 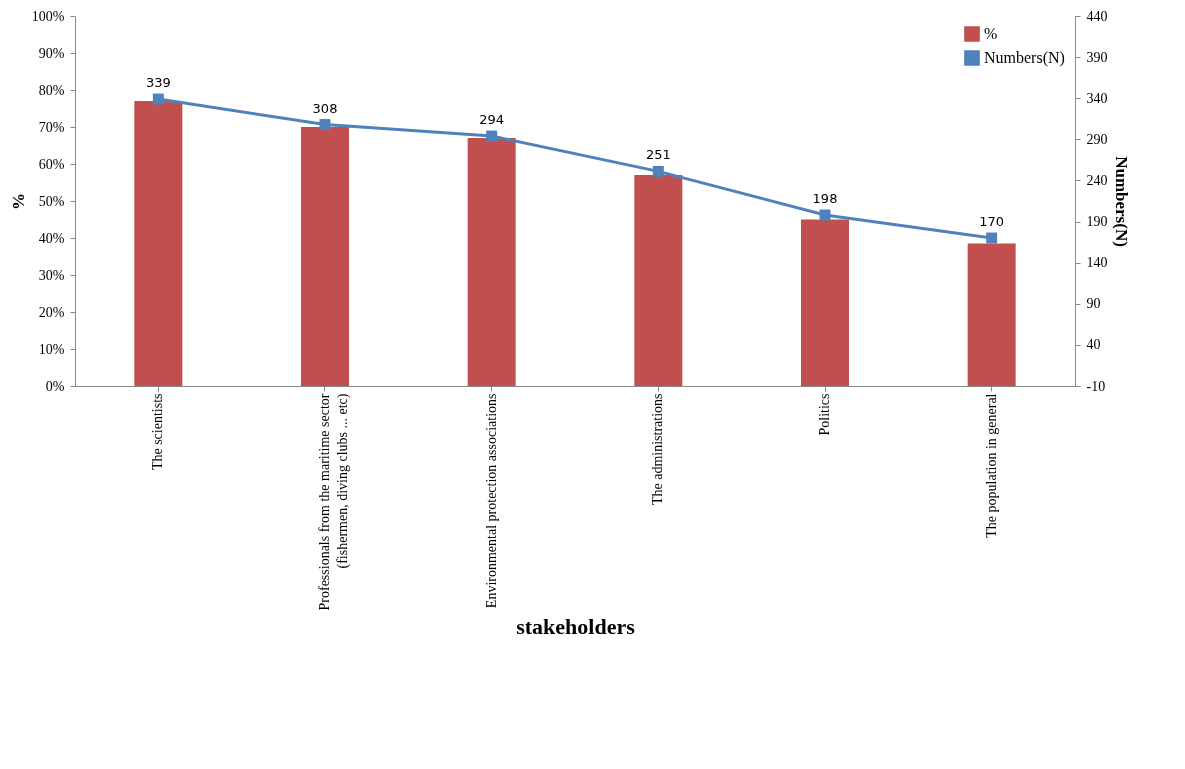 What do you see at coordinates (51, 201) in the screenshot?
I see `y-tick-label: 50%` at bounding box center [51, 201].